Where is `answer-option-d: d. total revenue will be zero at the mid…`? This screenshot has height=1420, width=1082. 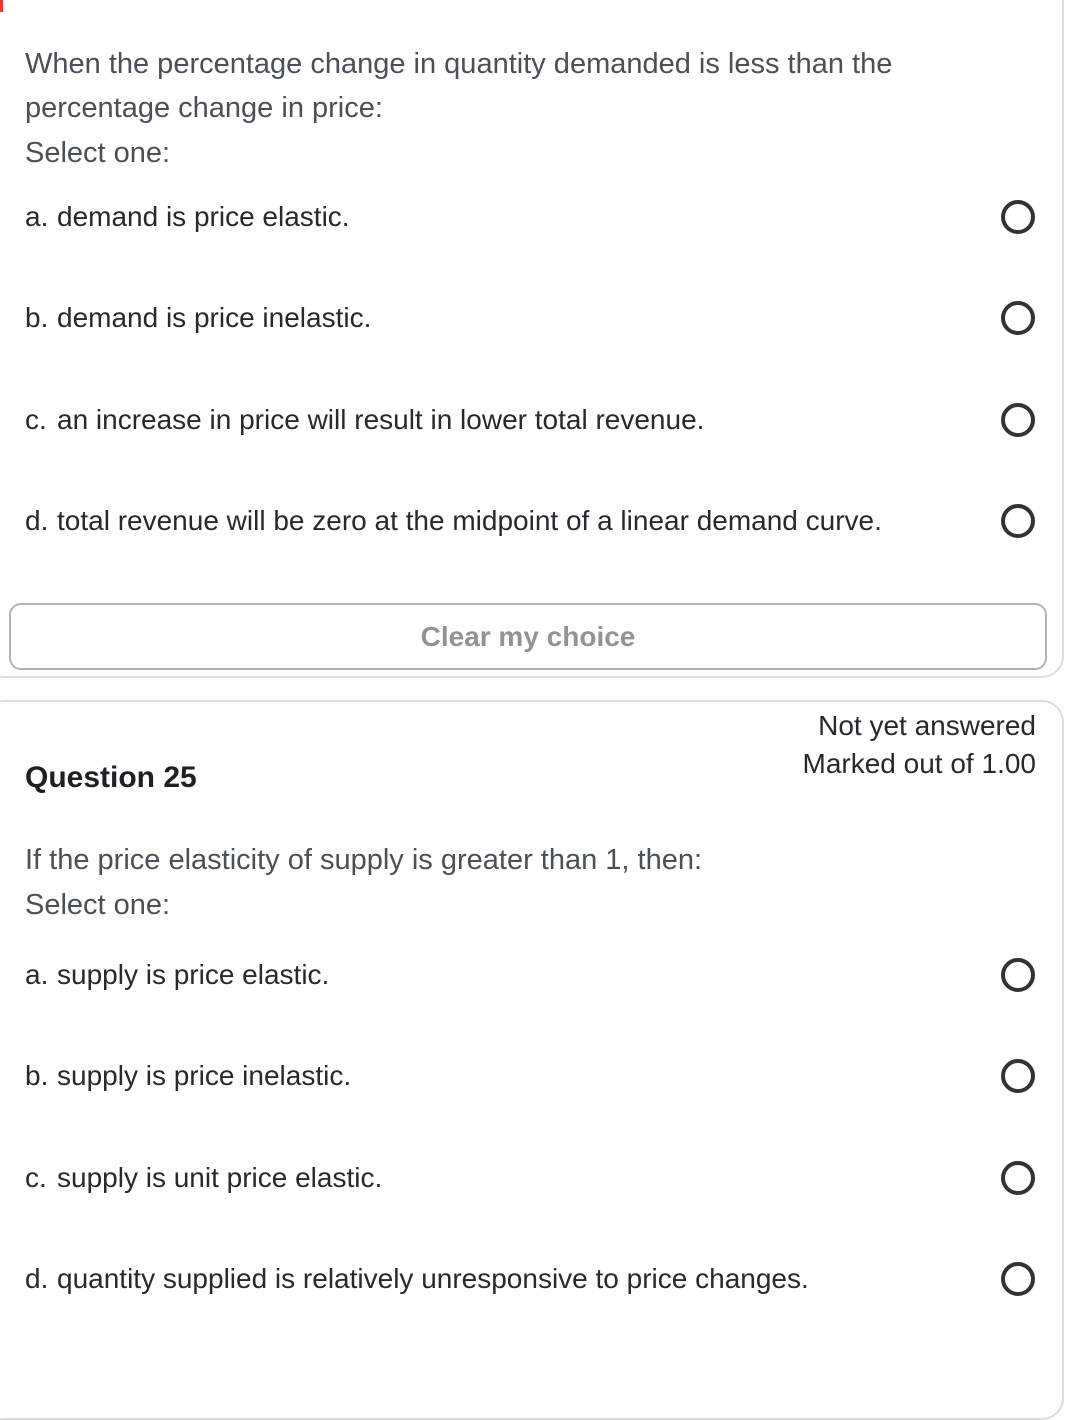 answer-option-d: d. total revenue will be zero at the mid… is located at coordinates (530, 521).